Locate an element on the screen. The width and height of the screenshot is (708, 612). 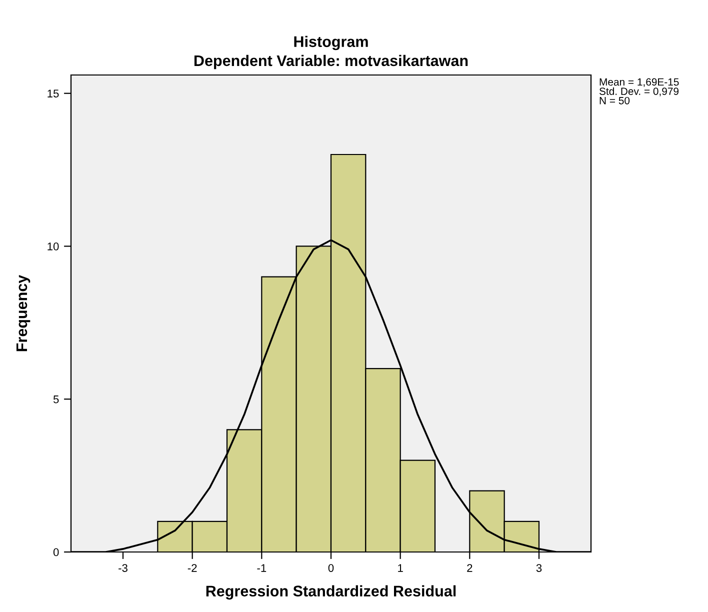
y-tick-label: 15 is located at coordinates (53, 94).